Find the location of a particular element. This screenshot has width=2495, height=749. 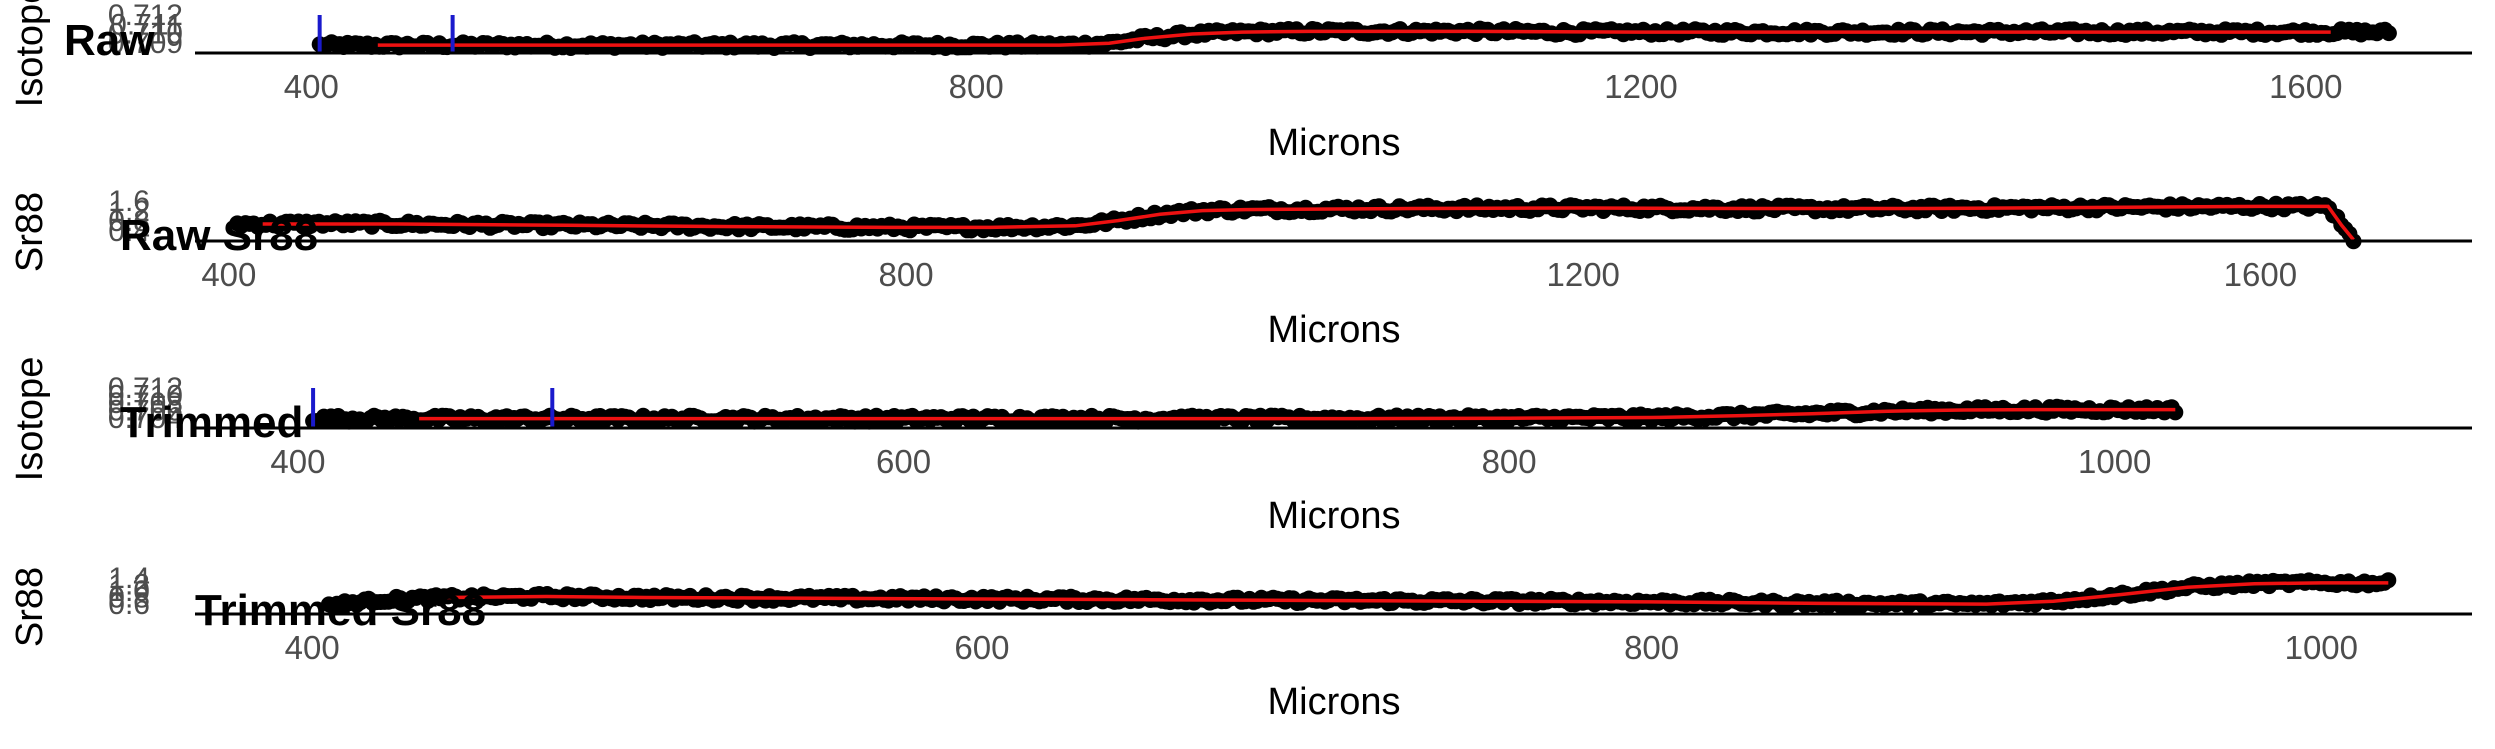

panel-title: Raw Sr88 is located at coordinates (219, 235).